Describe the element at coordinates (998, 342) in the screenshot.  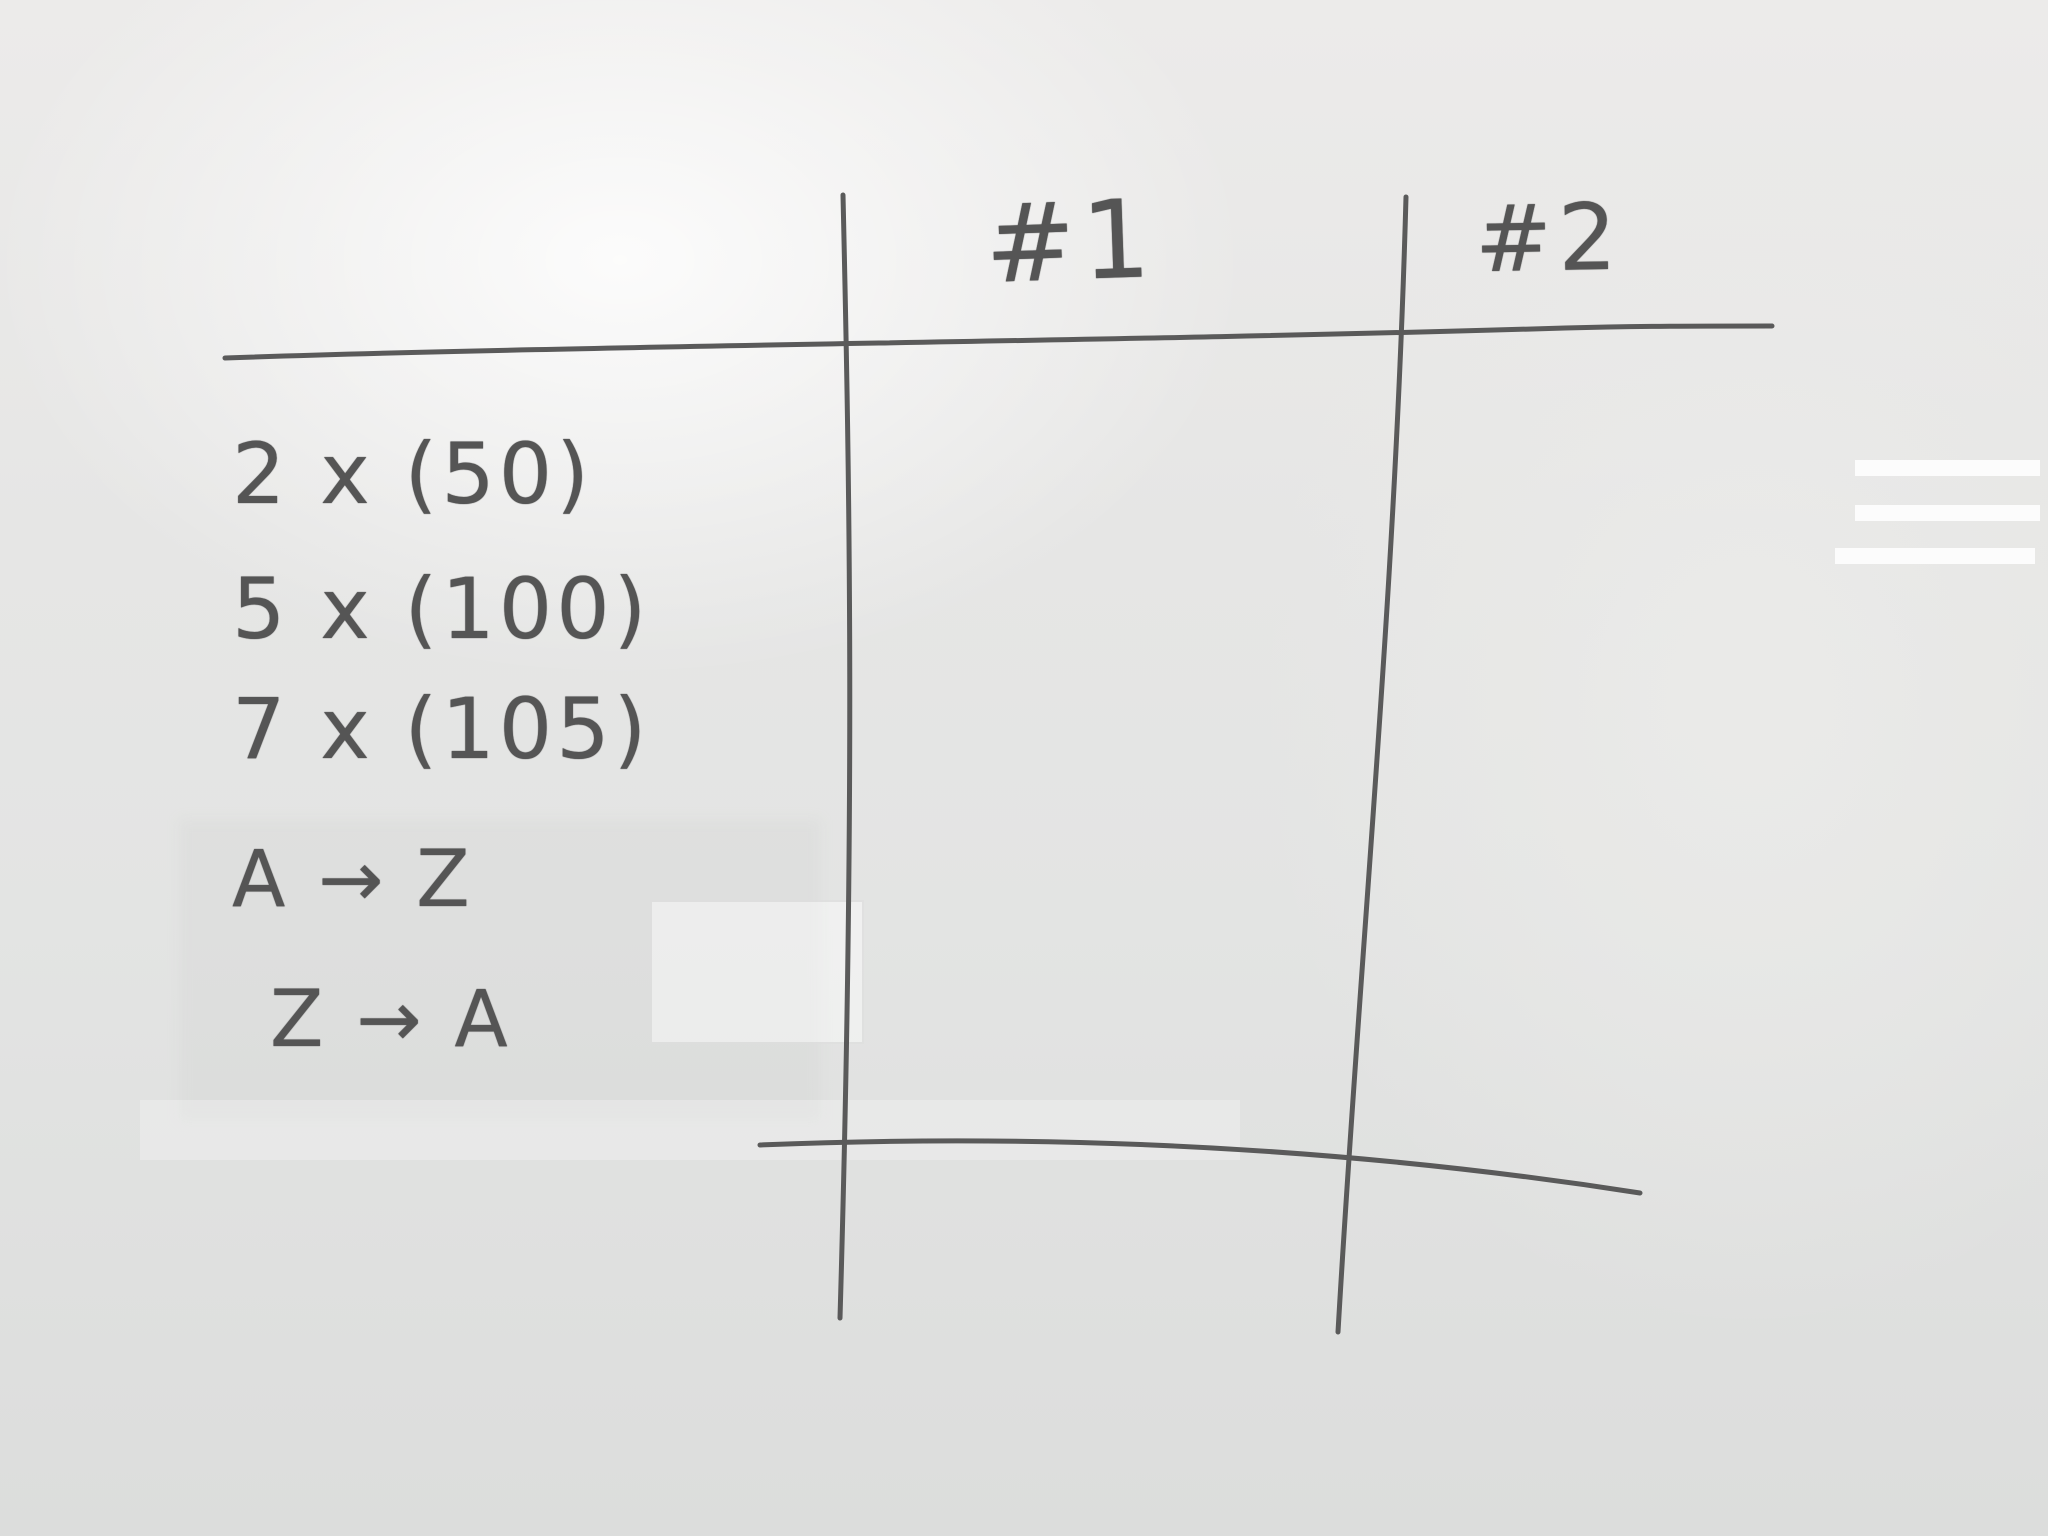
I see `header-divider-line` at that location.